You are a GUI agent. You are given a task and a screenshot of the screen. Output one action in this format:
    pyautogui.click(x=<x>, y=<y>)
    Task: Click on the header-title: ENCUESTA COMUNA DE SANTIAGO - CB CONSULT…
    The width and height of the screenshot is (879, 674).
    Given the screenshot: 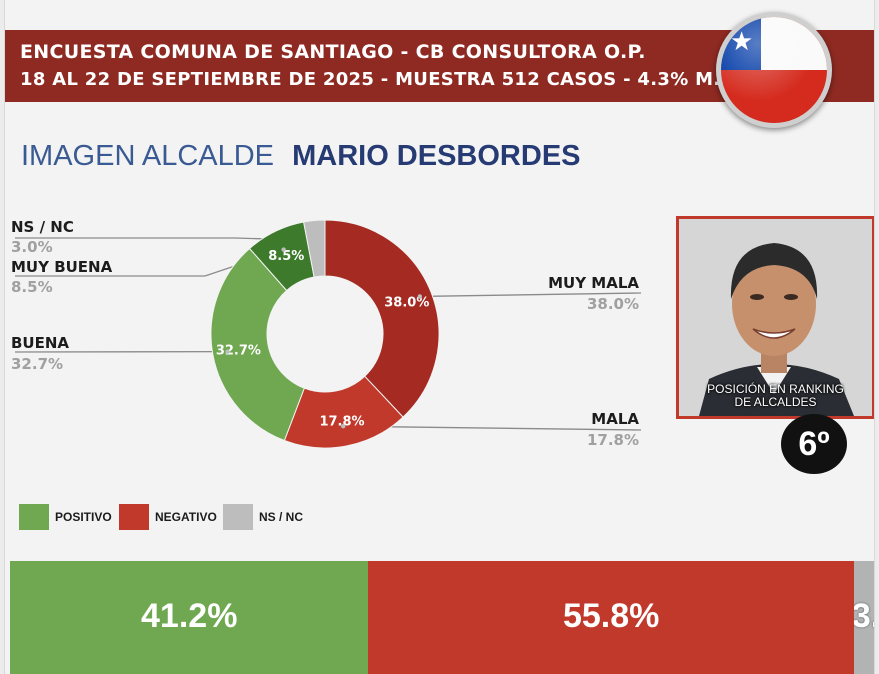 What is the action you would take?
    pyautogui.click(x=333, y=52)
    